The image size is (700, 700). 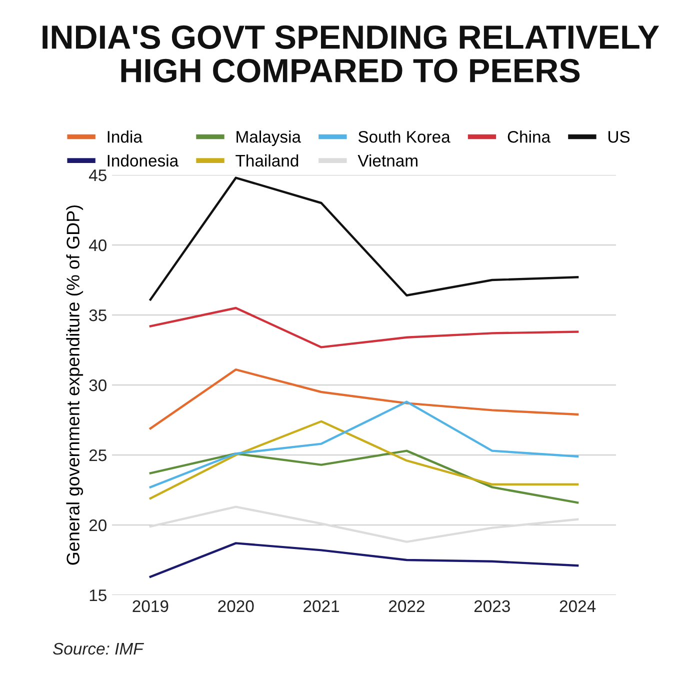 I want to click on chart-title: INDIA'S GOVT SPENDING RELATIVELY HIGH COMPARED TO PEERS, so click(x=351, y=53).